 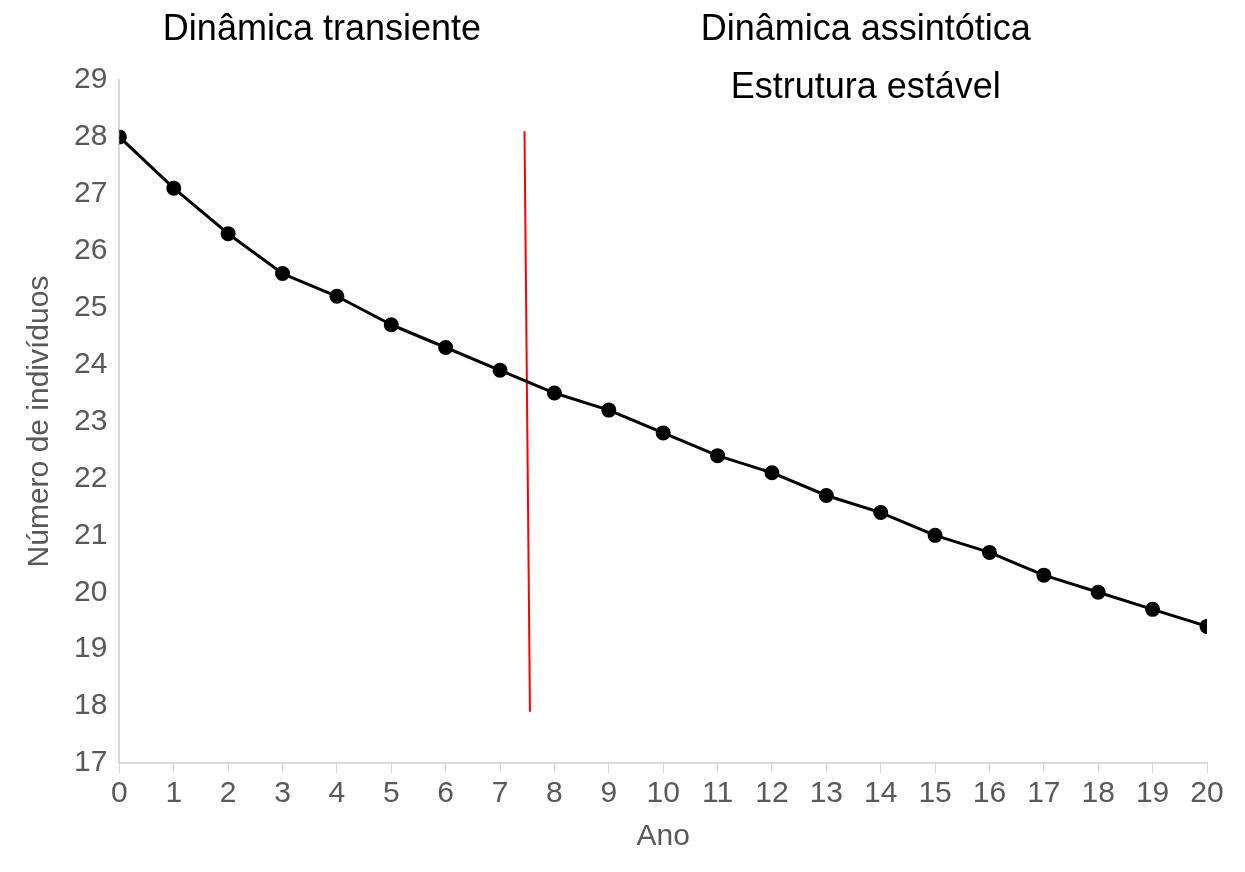 I want to click on x-tick-label: 7, so click(x=500, y=792).